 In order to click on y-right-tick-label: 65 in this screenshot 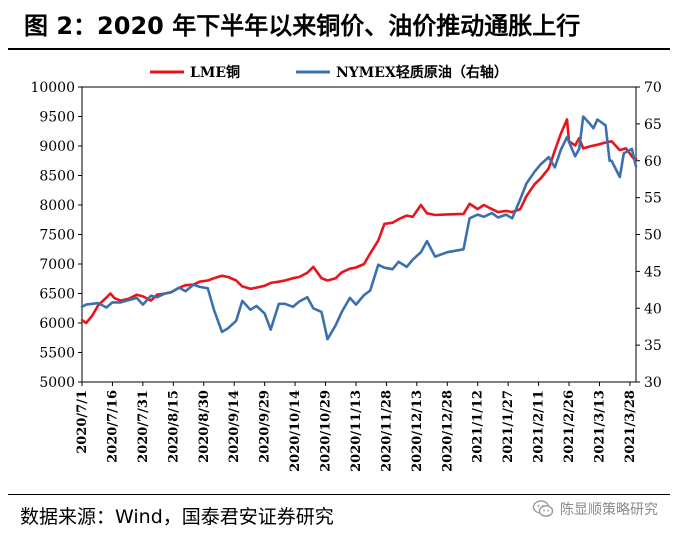, I will do `click(653, 125)`.